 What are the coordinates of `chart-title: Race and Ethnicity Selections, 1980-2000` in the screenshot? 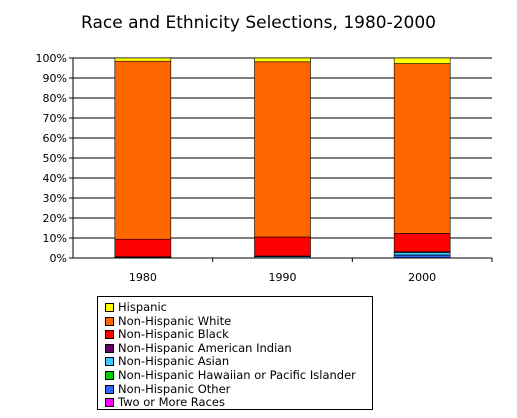 It's located at (258, 23).